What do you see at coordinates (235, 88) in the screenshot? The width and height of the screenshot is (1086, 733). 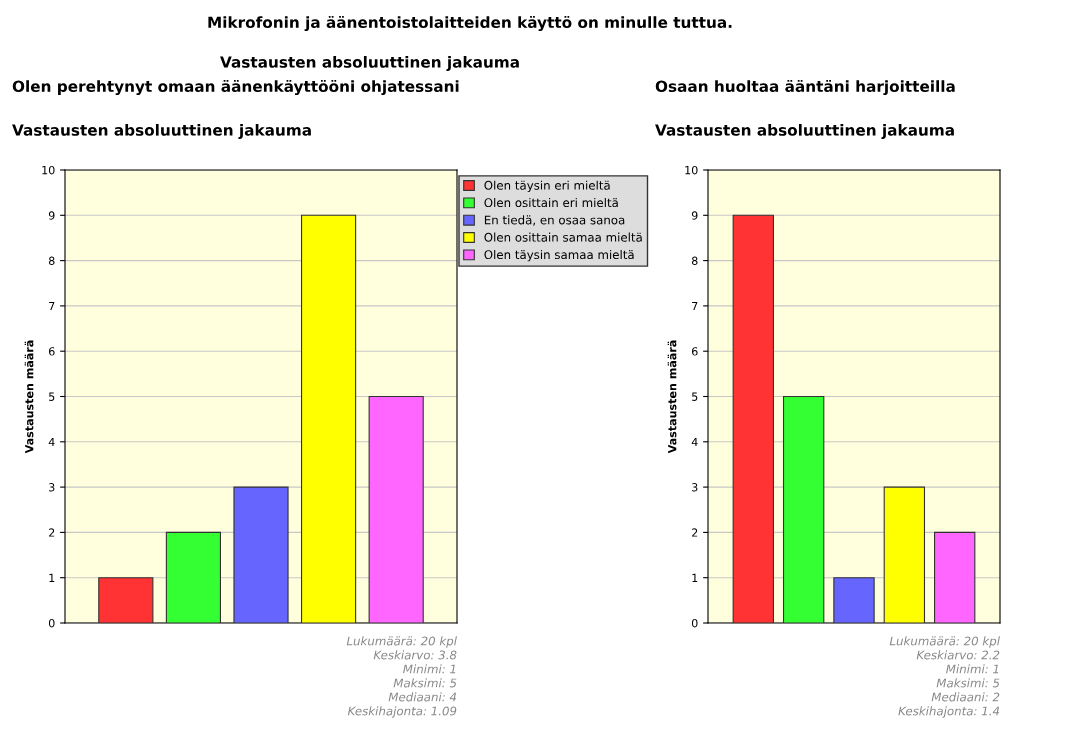 I see `chart-title: Olen perehtynyt omaan äänenkäyttööni ohjatessani` at bounding box center [235, 88].